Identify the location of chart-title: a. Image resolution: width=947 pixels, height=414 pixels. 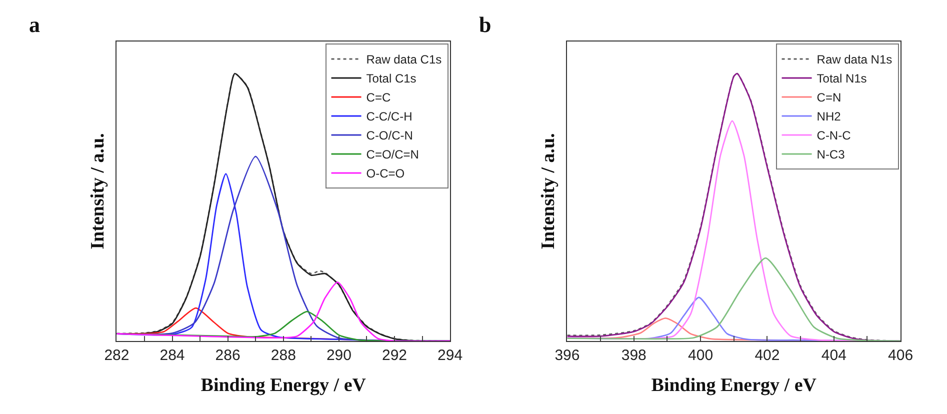
(34, 24).